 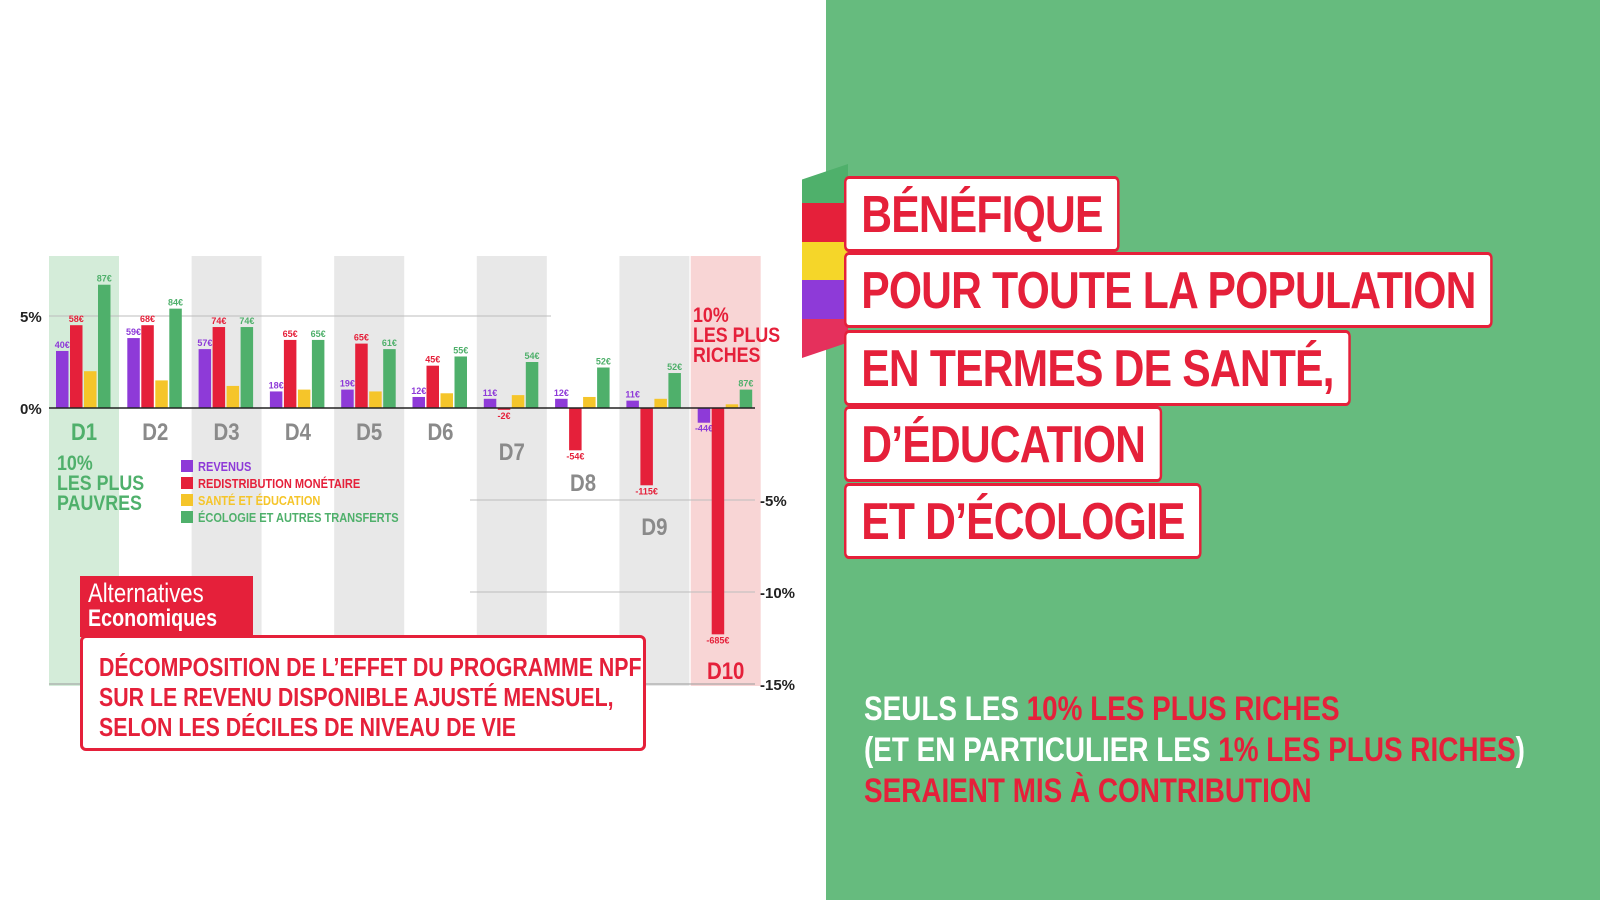 I want to click on data-label: 74€, so click(x=218, y=321).